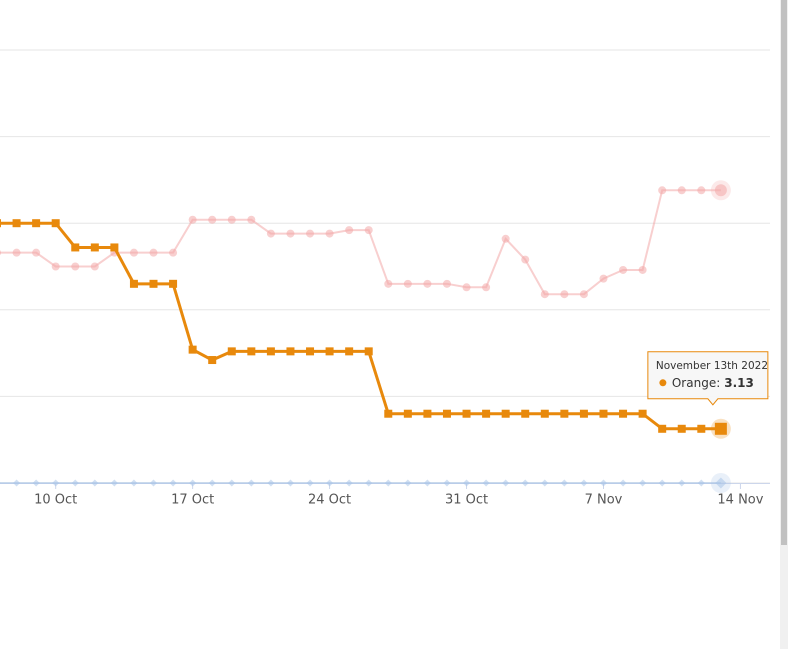 The height and width of the screenshot is (649, 788). I want to click on x-tick-label: 17 Oct, so click(192, 500).